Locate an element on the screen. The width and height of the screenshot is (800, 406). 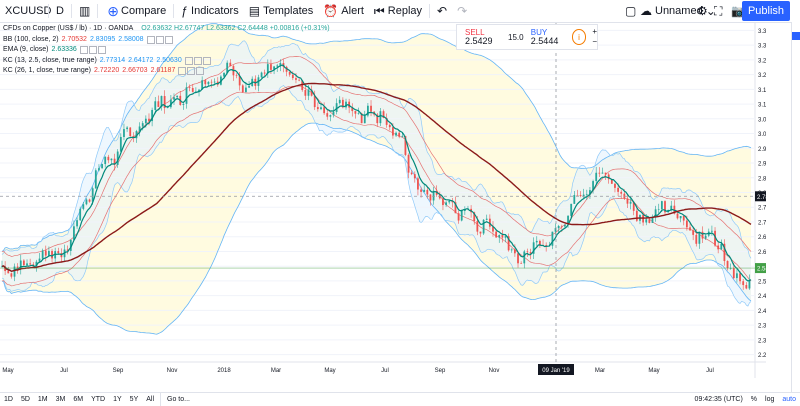
compare-button: ⊕ Compare is located at coordinates (135, 11).